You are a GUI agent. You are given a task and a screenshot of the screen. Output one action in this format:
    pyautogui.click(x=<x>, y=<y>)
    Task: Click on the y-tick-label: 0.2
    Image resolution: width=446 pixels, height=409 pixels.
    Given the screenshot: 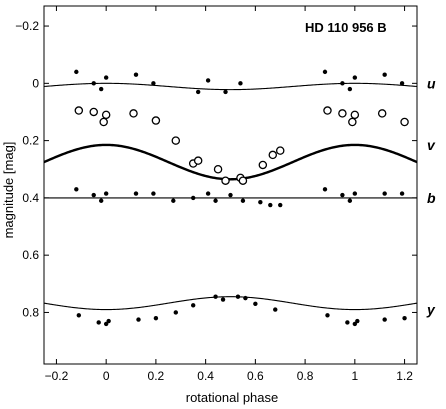 What is the action you would take?
    pyautogui.click(x=30, y=141)
    